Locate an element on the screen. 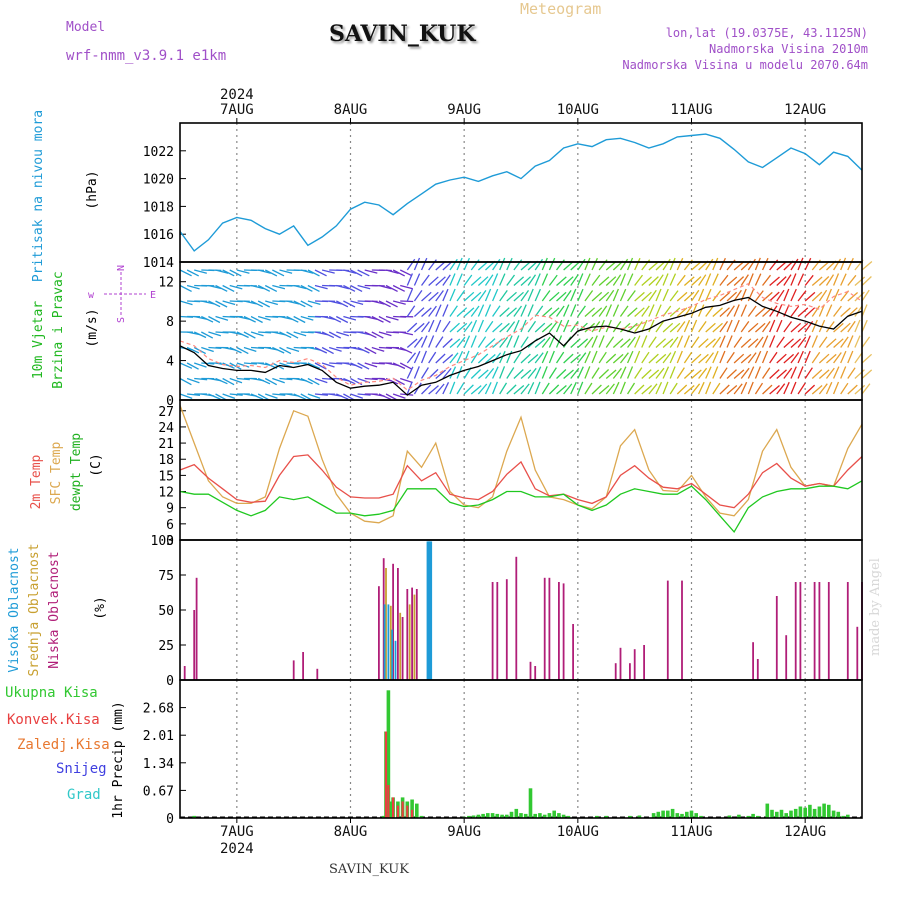  cloud-tick-label: 0 is located at coordinates (170, 681).